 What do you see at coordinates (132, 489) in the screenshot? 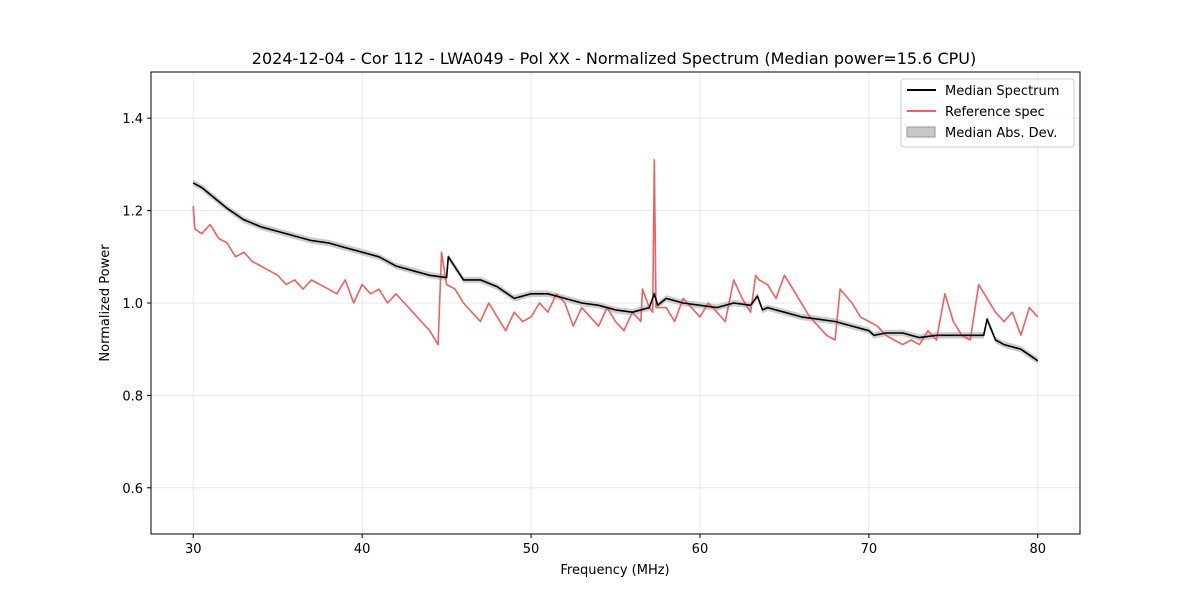
I see `y-tick-label: 0.6` at bounding box center [132, 489].